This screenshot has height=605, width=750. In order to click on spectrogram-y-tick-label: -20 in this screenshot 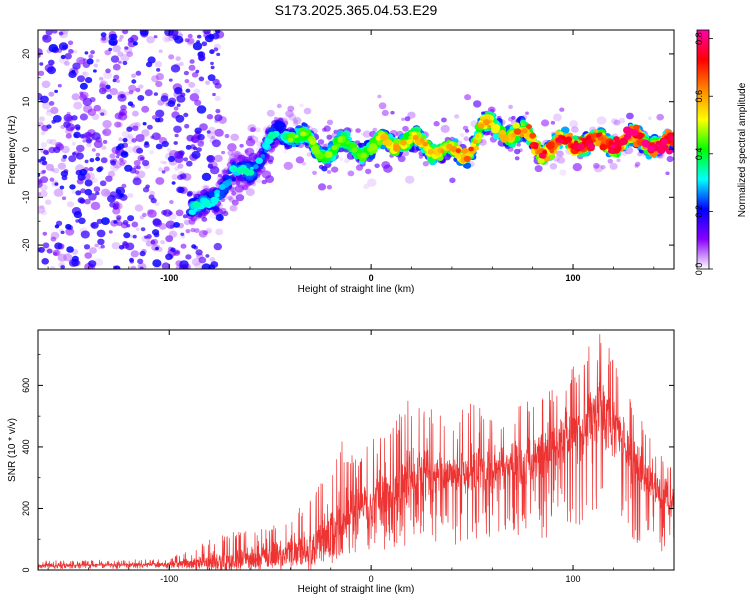, I will do `click(26, 245)`.